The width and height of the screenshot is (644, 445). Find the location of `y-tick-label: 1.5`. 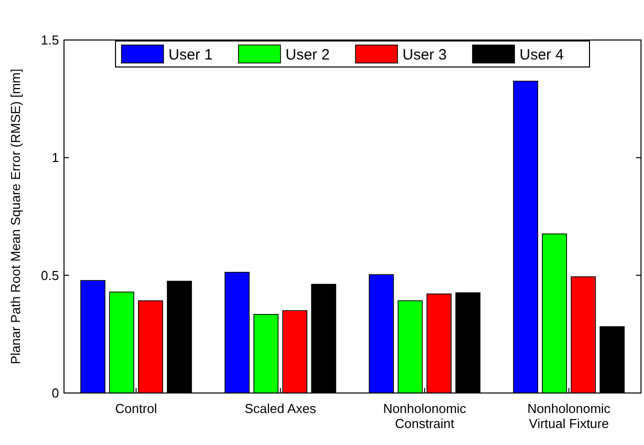

y-tick-label: 1.5 is located at coordinates (49, 40).